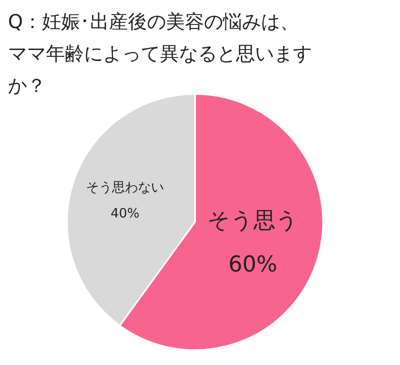 This screenshot has height=365, width=400. I want to click on data-label: 60%, so click(253, 265).